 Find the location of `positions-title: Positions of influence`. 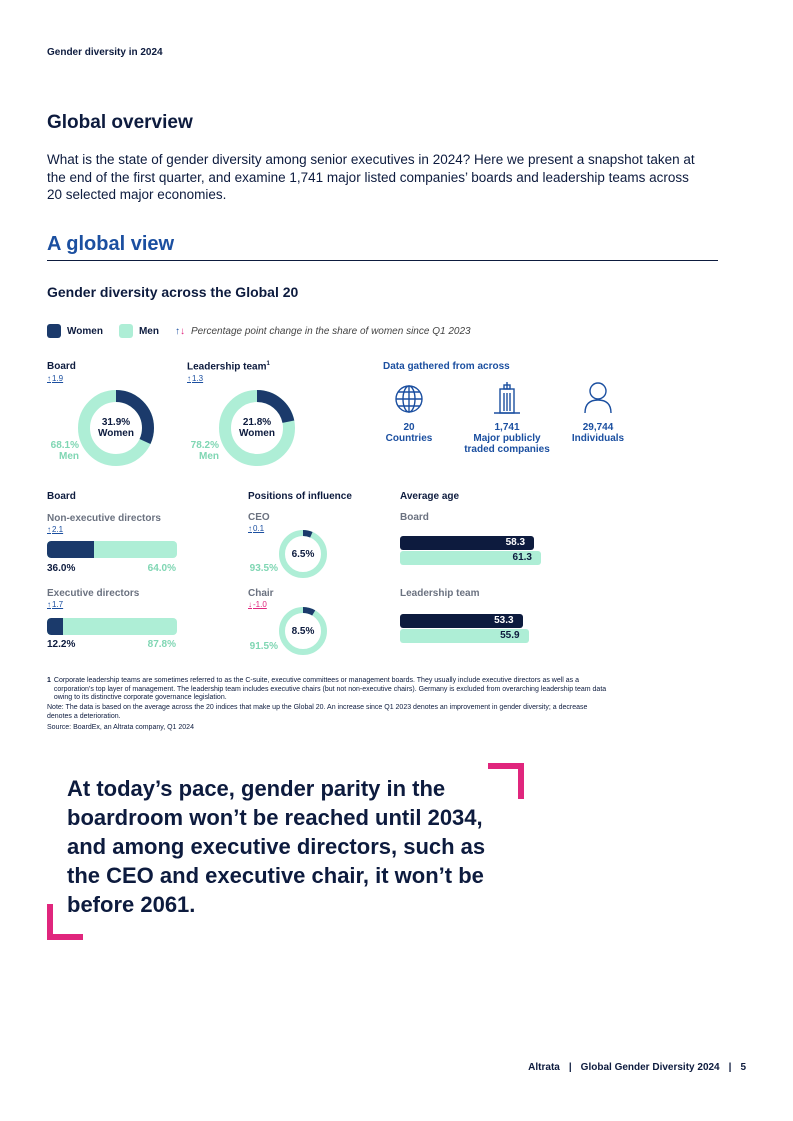

positions-title: Positions of influence is located at coordinates (300, 496).